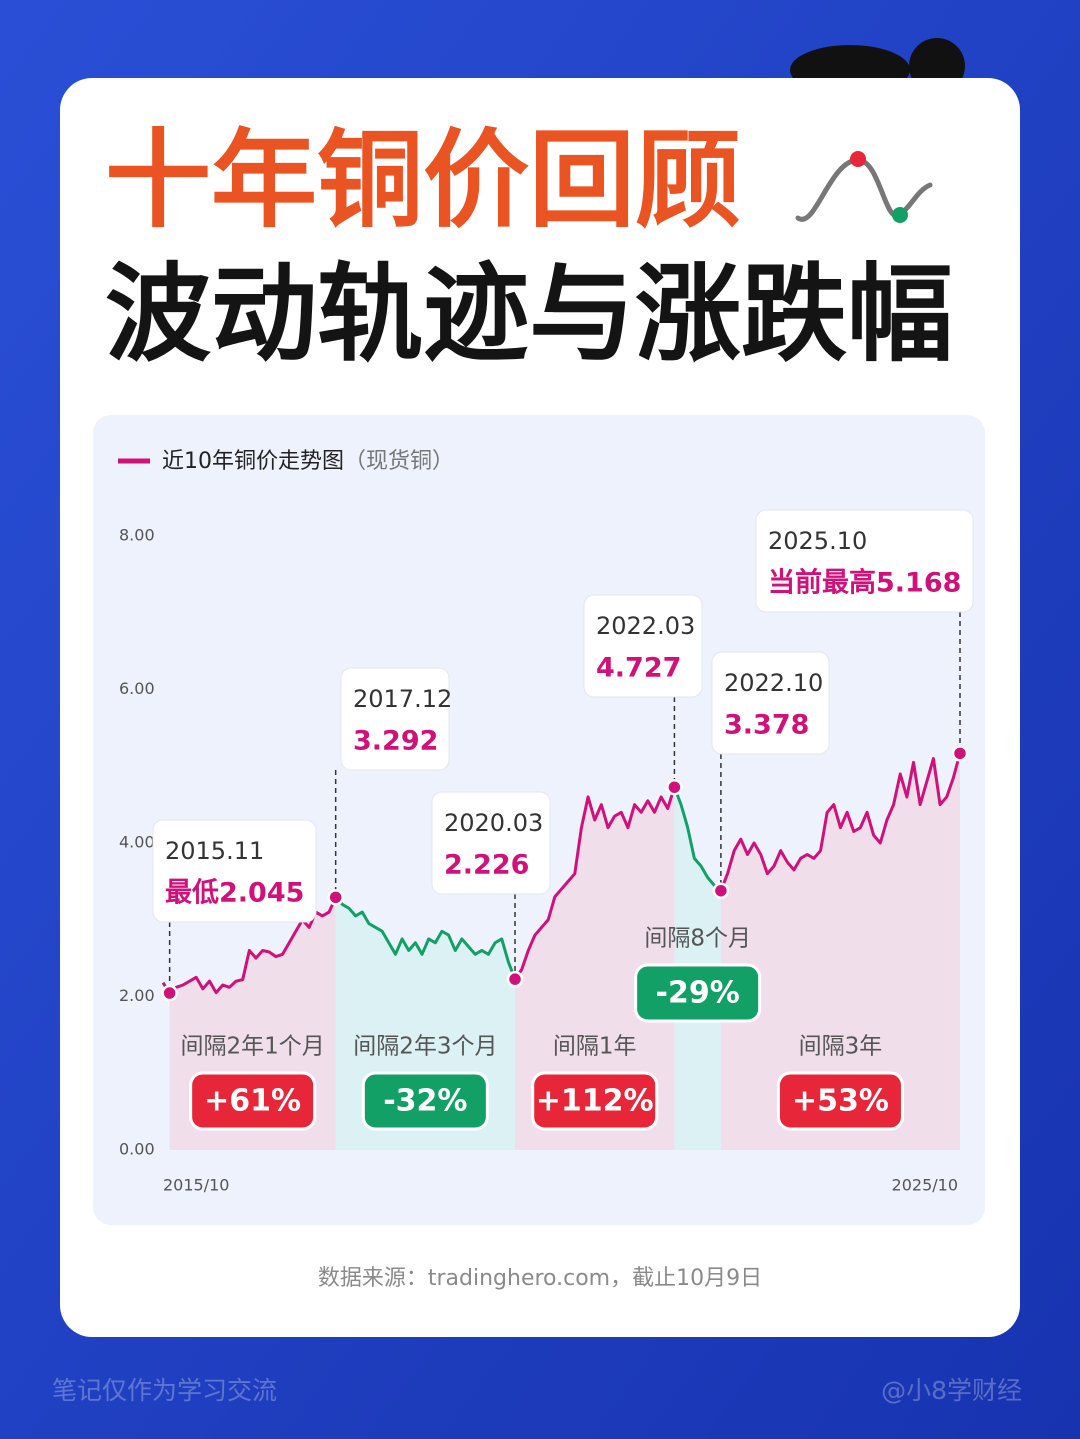  Describe the element at coordinates (137, 995) in the screenshot. I see `y-tick-label: 2.00` at that location.